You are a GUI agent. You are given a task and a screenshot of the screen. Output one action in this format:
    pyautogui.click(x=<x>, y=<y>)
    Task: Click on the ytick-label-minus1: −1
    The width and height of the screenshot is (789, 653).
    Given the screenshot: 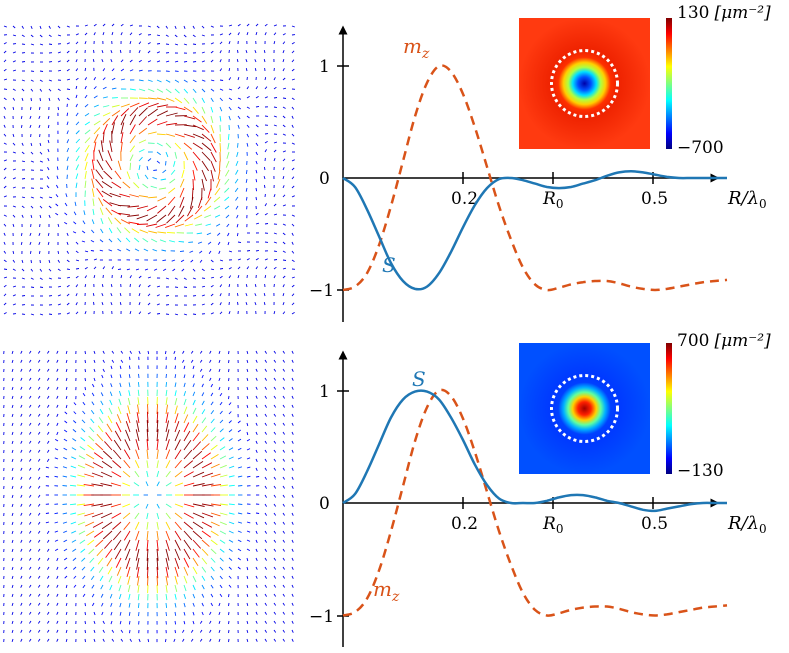 What is the action you would take?
    pyautogui.click(x=321, y=291)
    